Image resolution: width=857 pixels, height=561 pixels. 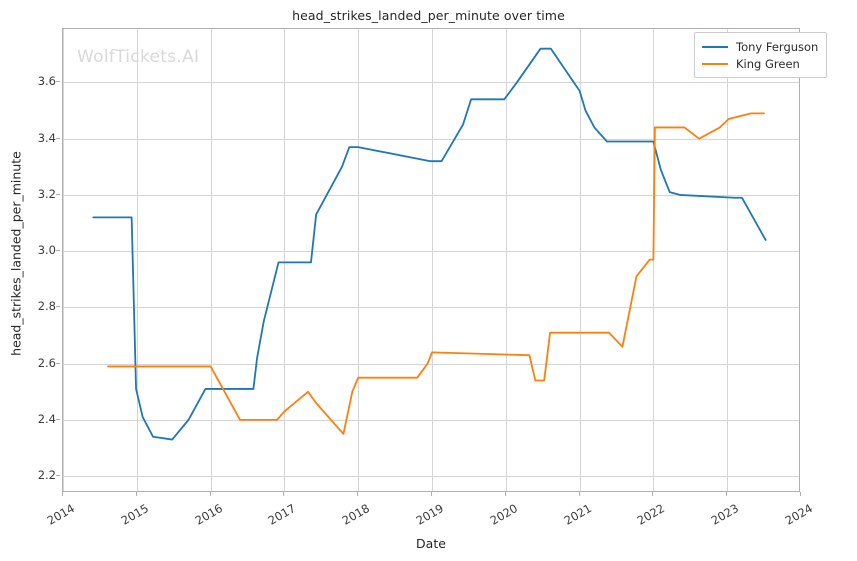 I want to click on y-tick-label: 3.4, so click(x=46, y=137).